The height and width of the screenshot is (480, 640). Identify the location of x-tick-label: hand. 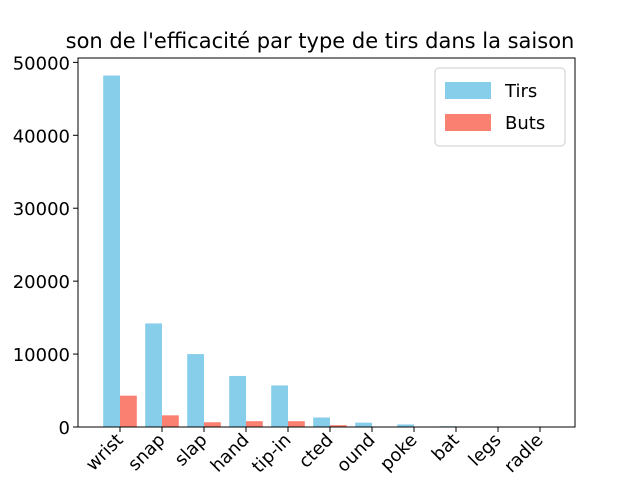
(230, 453).